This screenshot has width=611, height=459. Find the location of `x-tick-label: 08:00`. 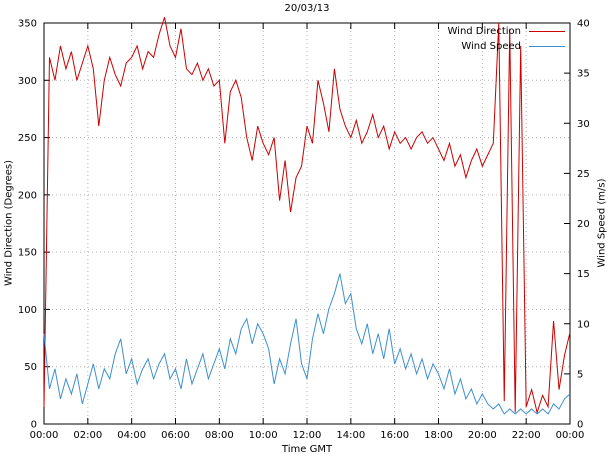

x-tick-label: 08:00 is located at coordinates (219, 435).